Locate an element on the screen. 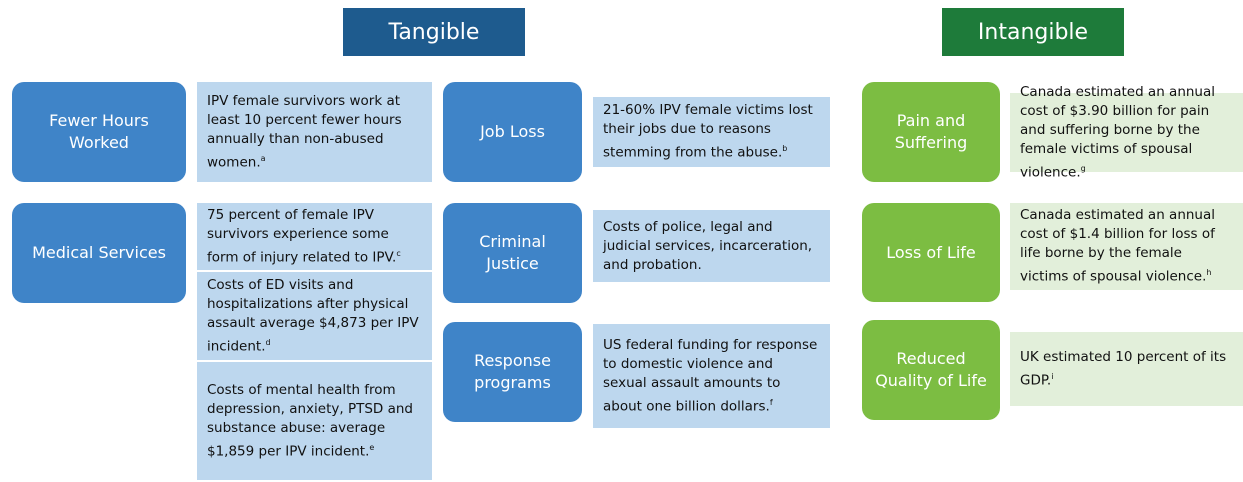 This screenshot has width=1243, height=482. detail-text: UK estimated 10 percent of its GDP. is located at coordinates (1123, 368).